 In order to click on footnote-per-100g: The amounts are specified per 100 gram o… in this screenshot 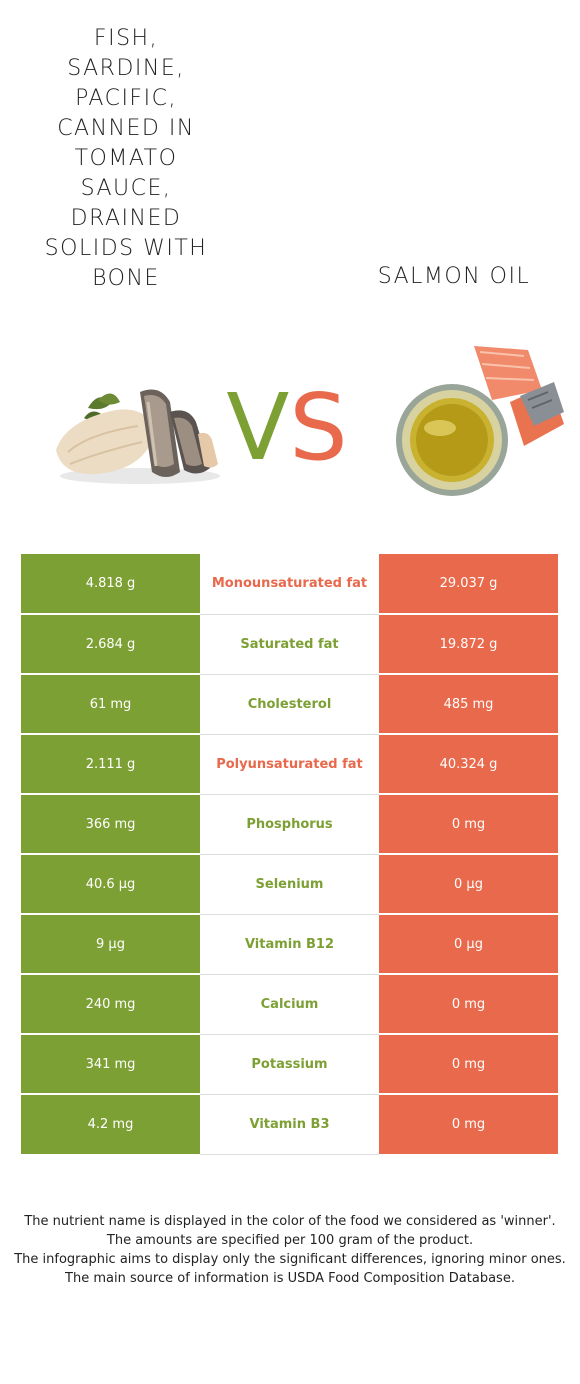, I will do `click(290, 1240)`.